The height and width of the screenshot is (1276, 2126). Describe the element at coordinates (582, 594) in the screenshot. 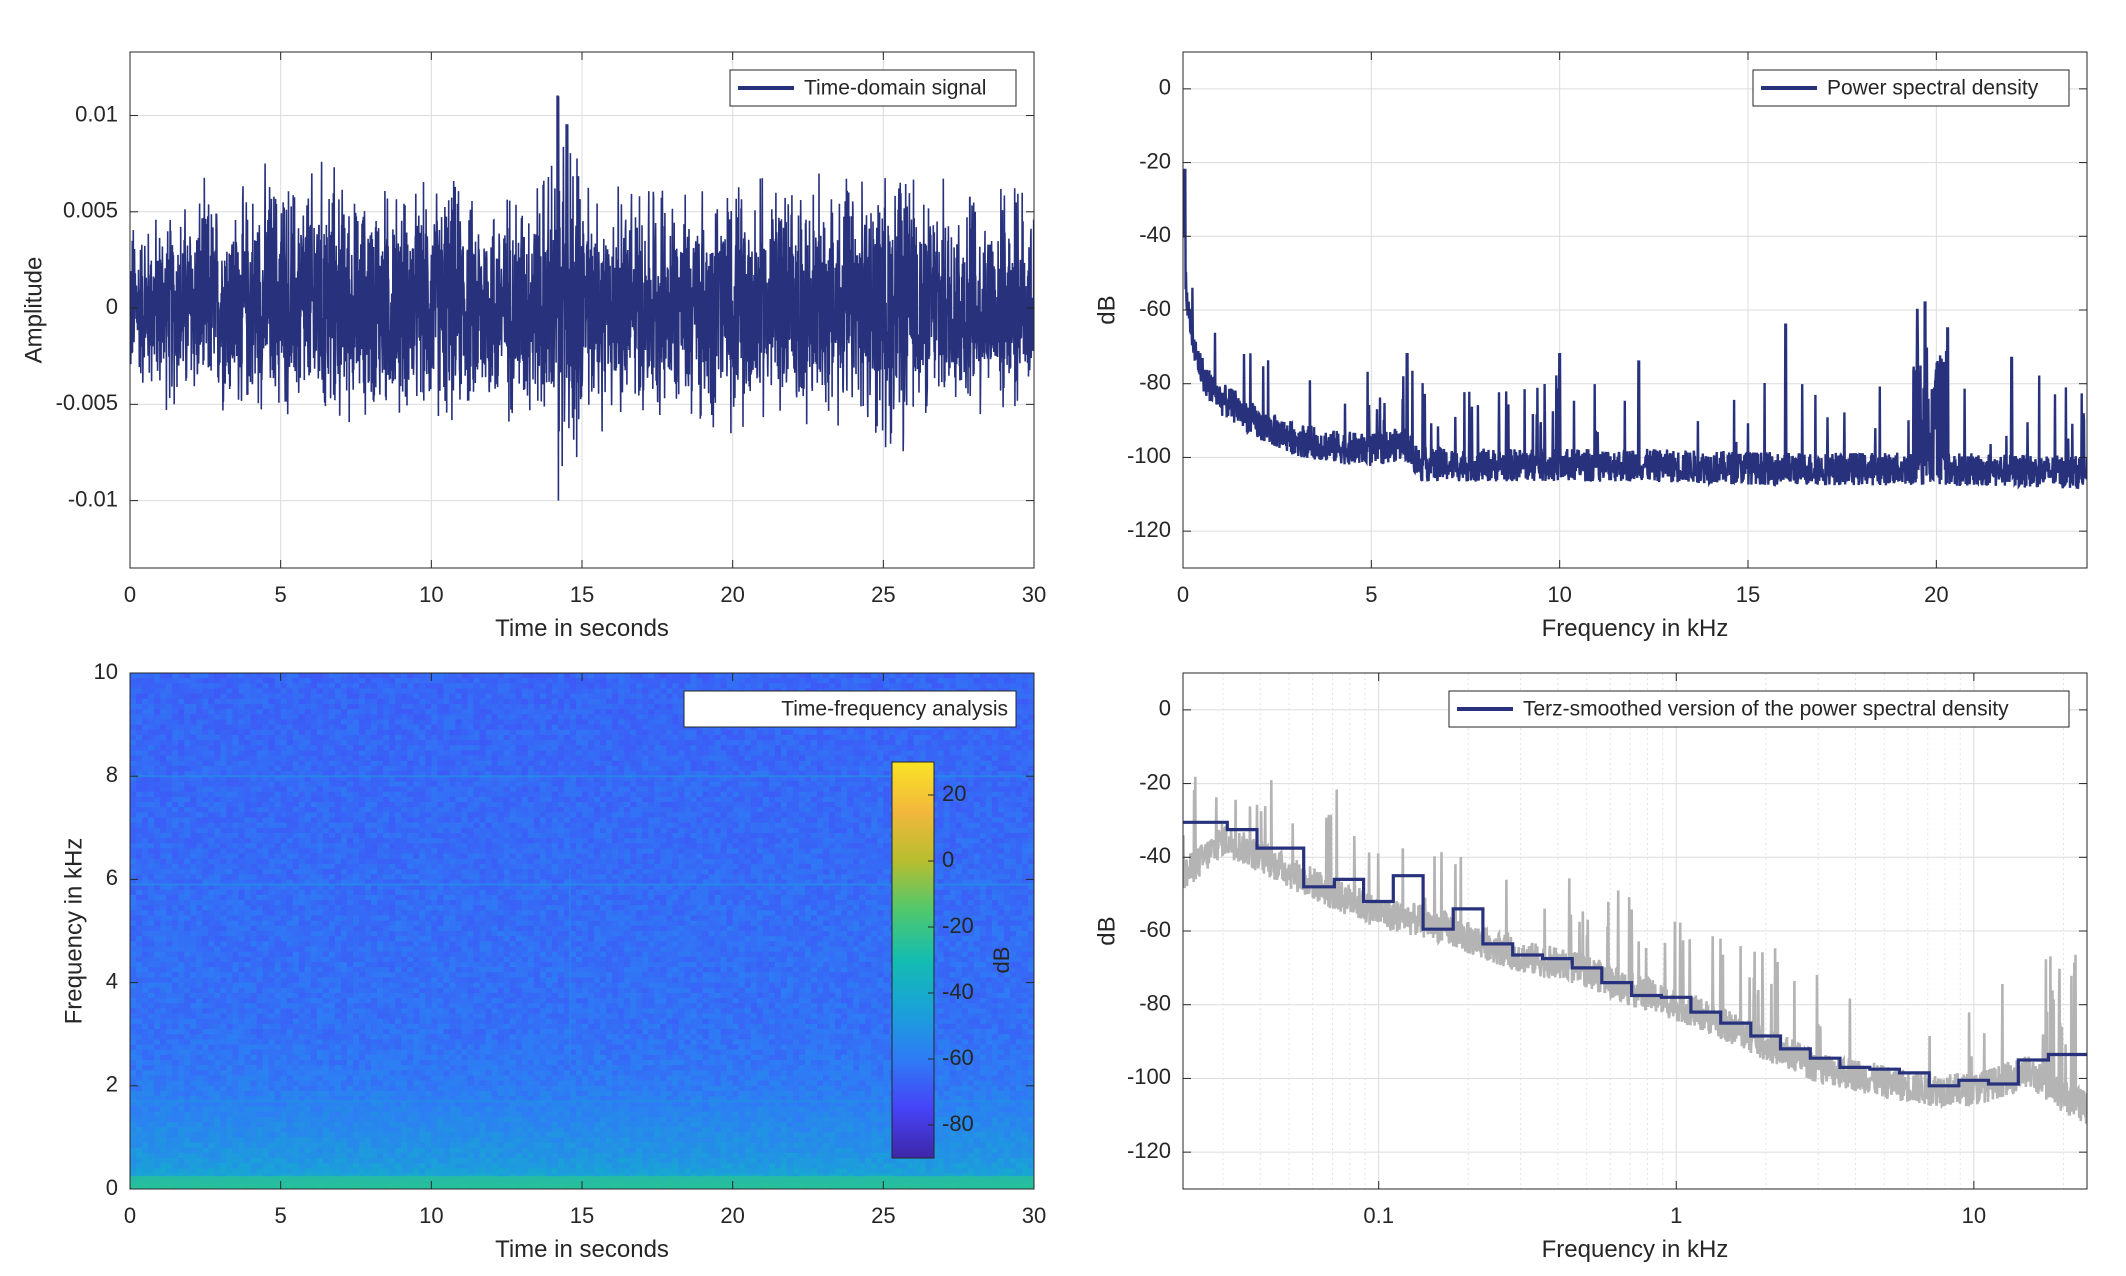

I see `x-tick-label: 15` at that location.